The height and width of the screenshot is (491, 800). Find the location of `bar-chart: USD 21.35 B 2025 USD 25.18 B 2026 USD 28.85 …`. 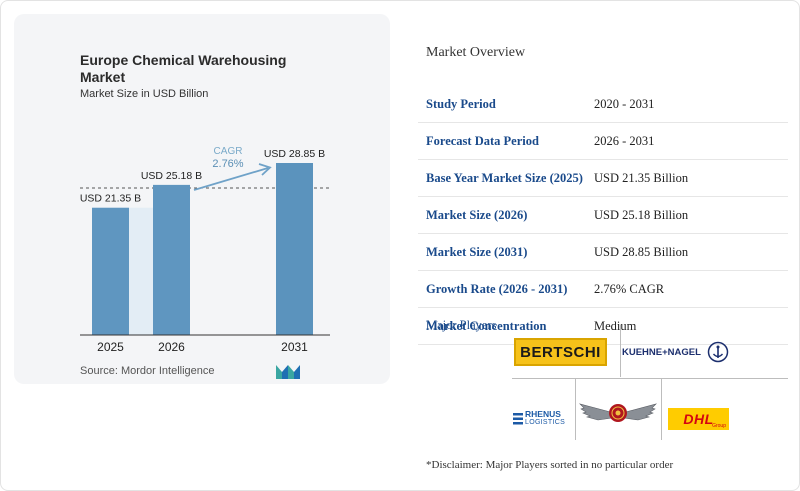

bar-chart: USD 21.35 B 2025 USD 25.18 B 2026 USD 28.85 … is located at coordinates (205, 250).